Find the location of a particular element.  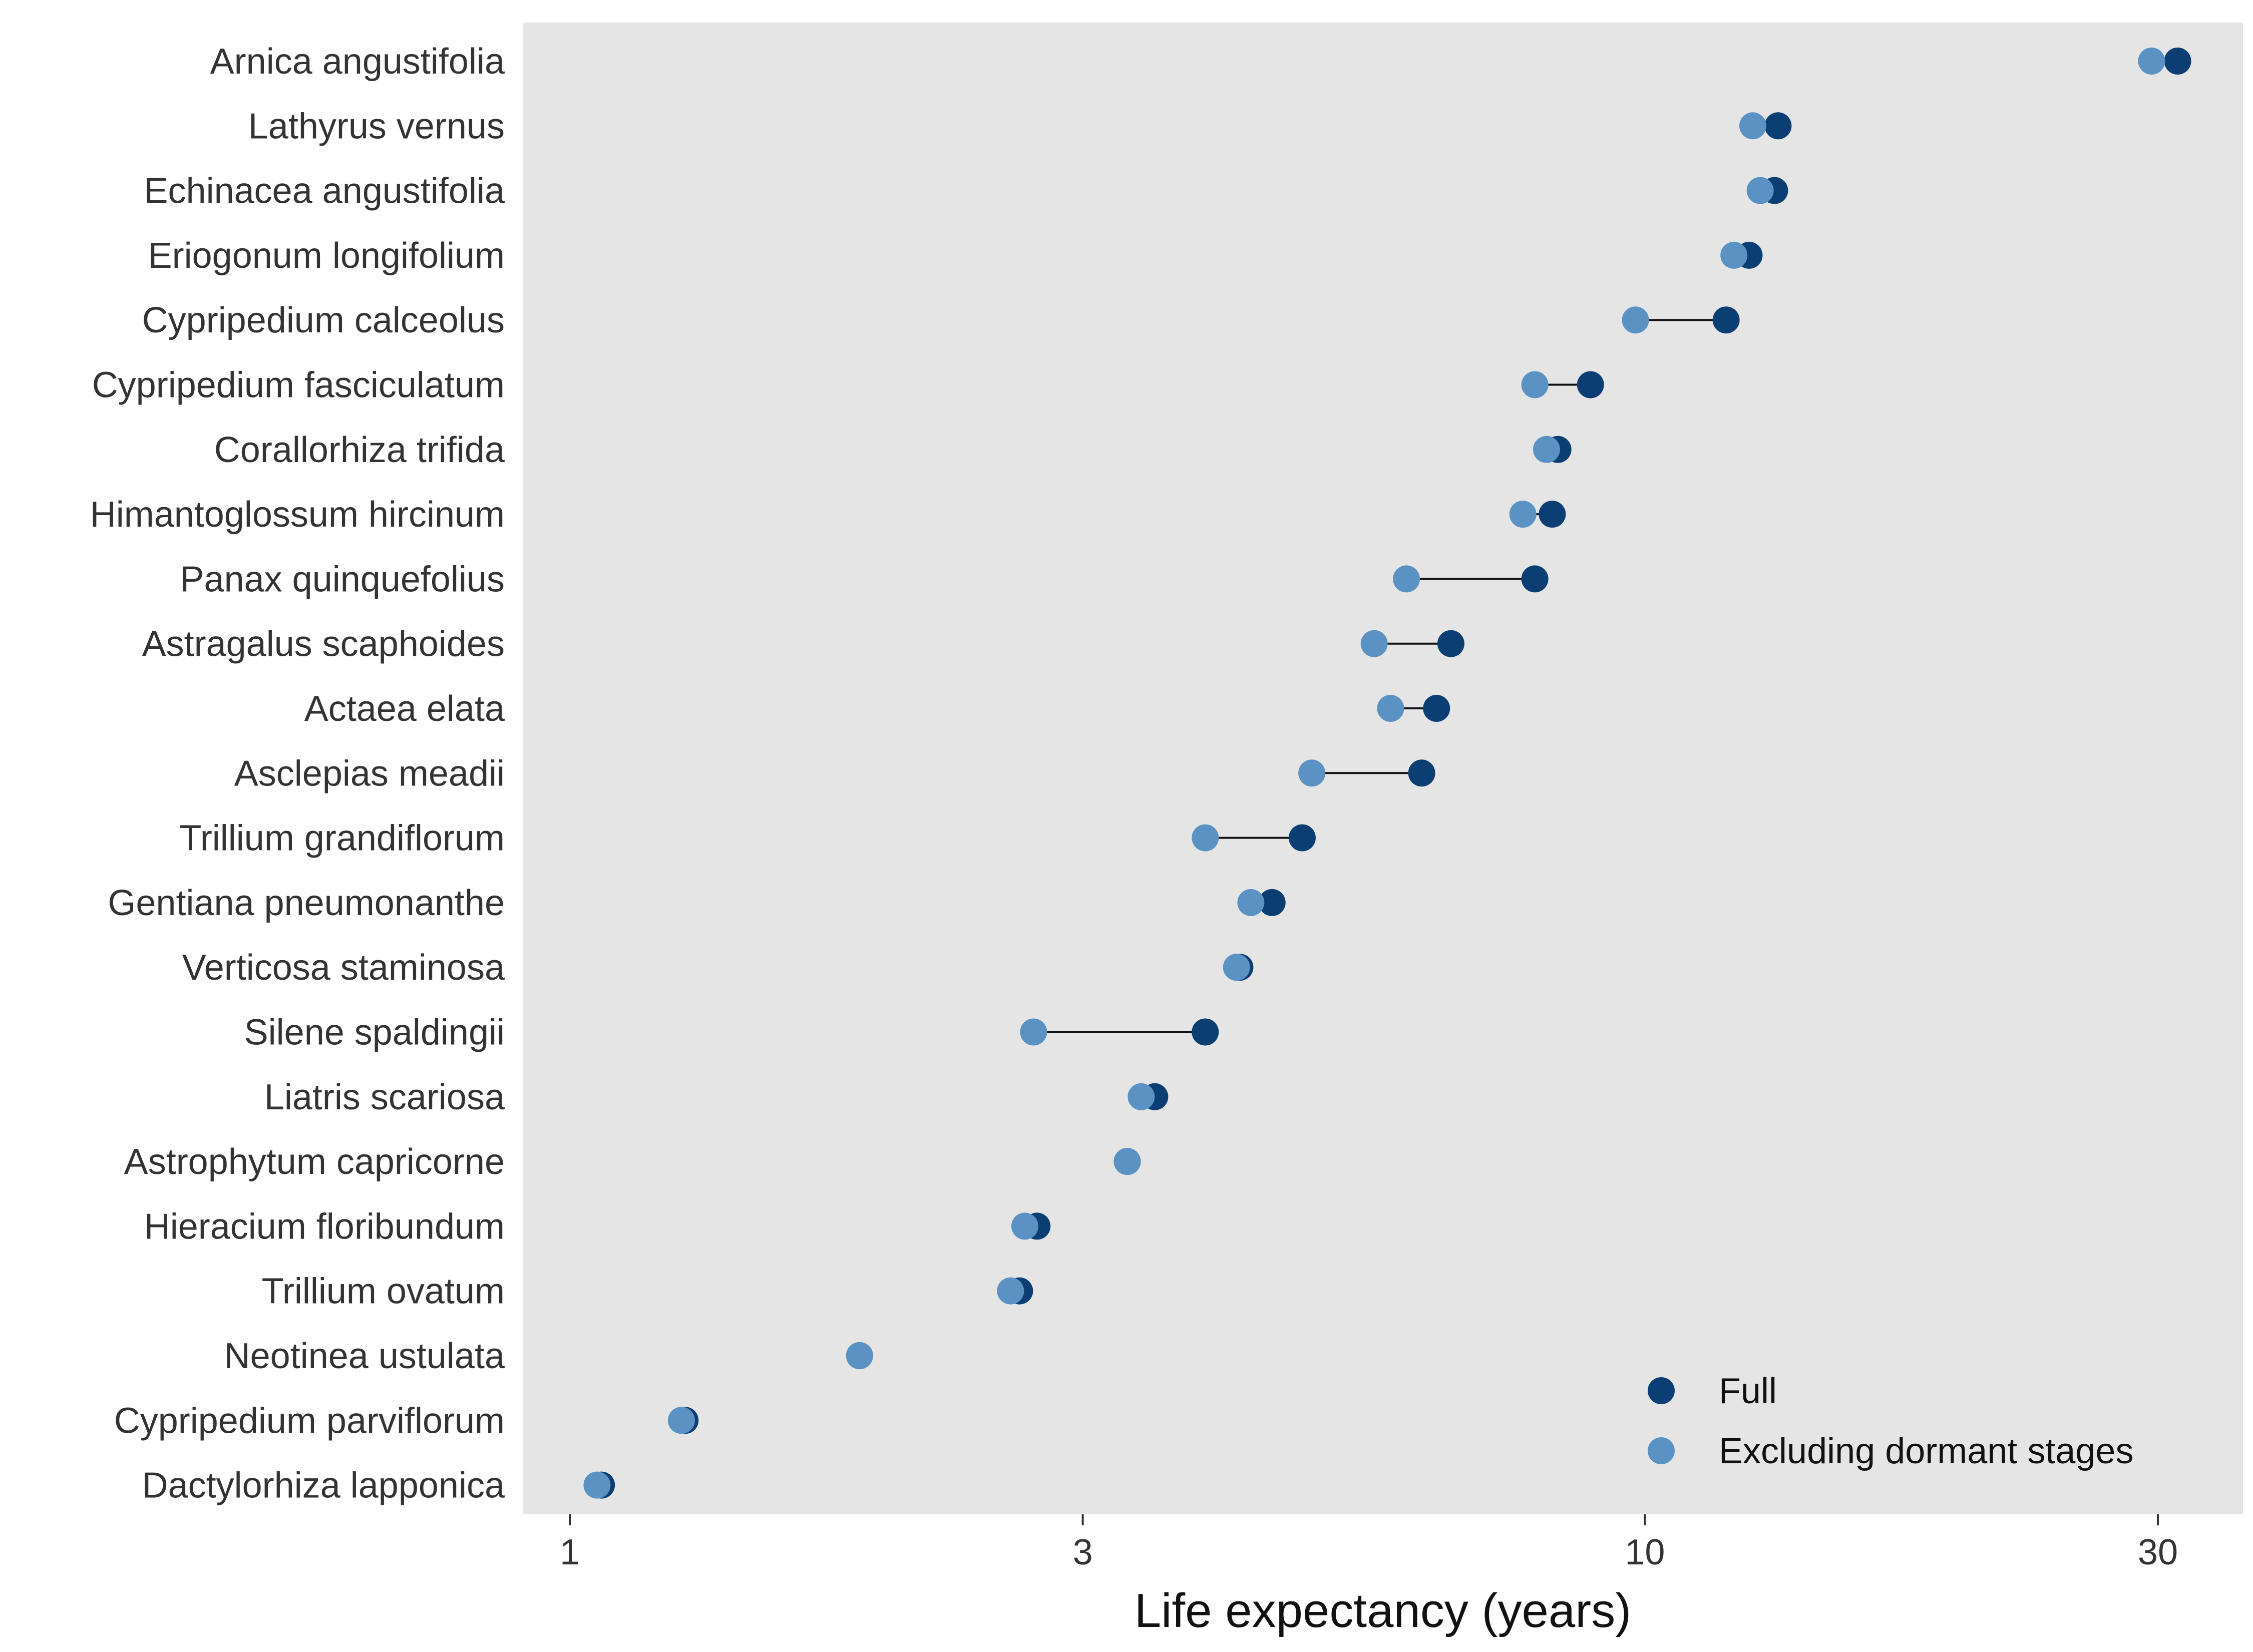

category-label: Silene spaldingii is located at coordinates (374, 1033).